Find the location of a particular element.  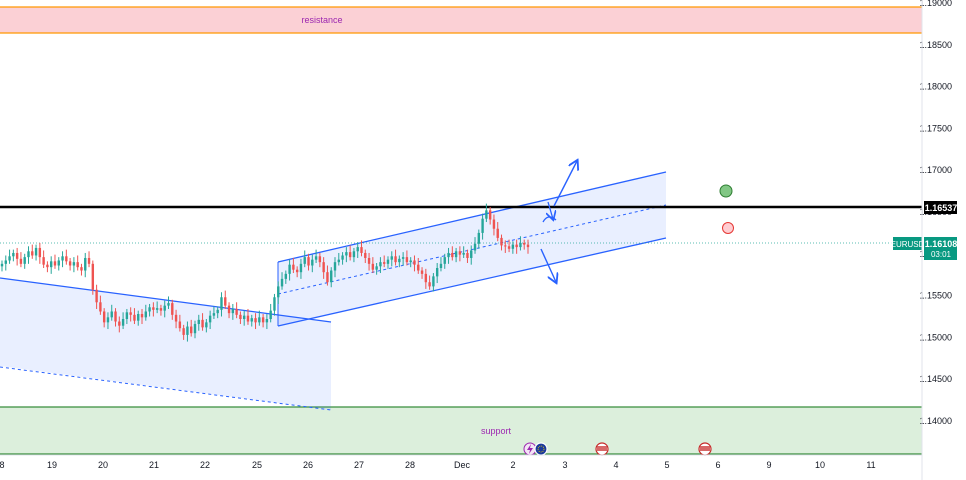

event-icons is located at coordinates (617, 449).